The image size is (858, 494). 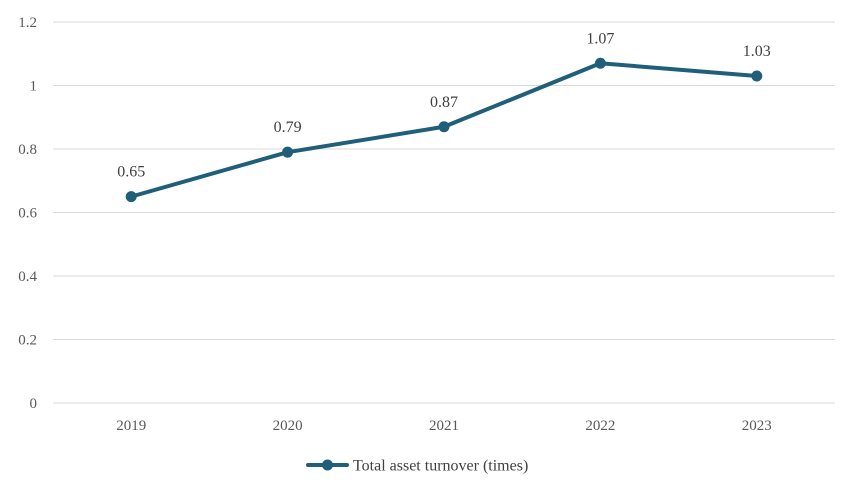 What do you see at coordinates (34, 404) in the screenshot?
I see `y-tick-label: 0` at bounding box center [34, 404].